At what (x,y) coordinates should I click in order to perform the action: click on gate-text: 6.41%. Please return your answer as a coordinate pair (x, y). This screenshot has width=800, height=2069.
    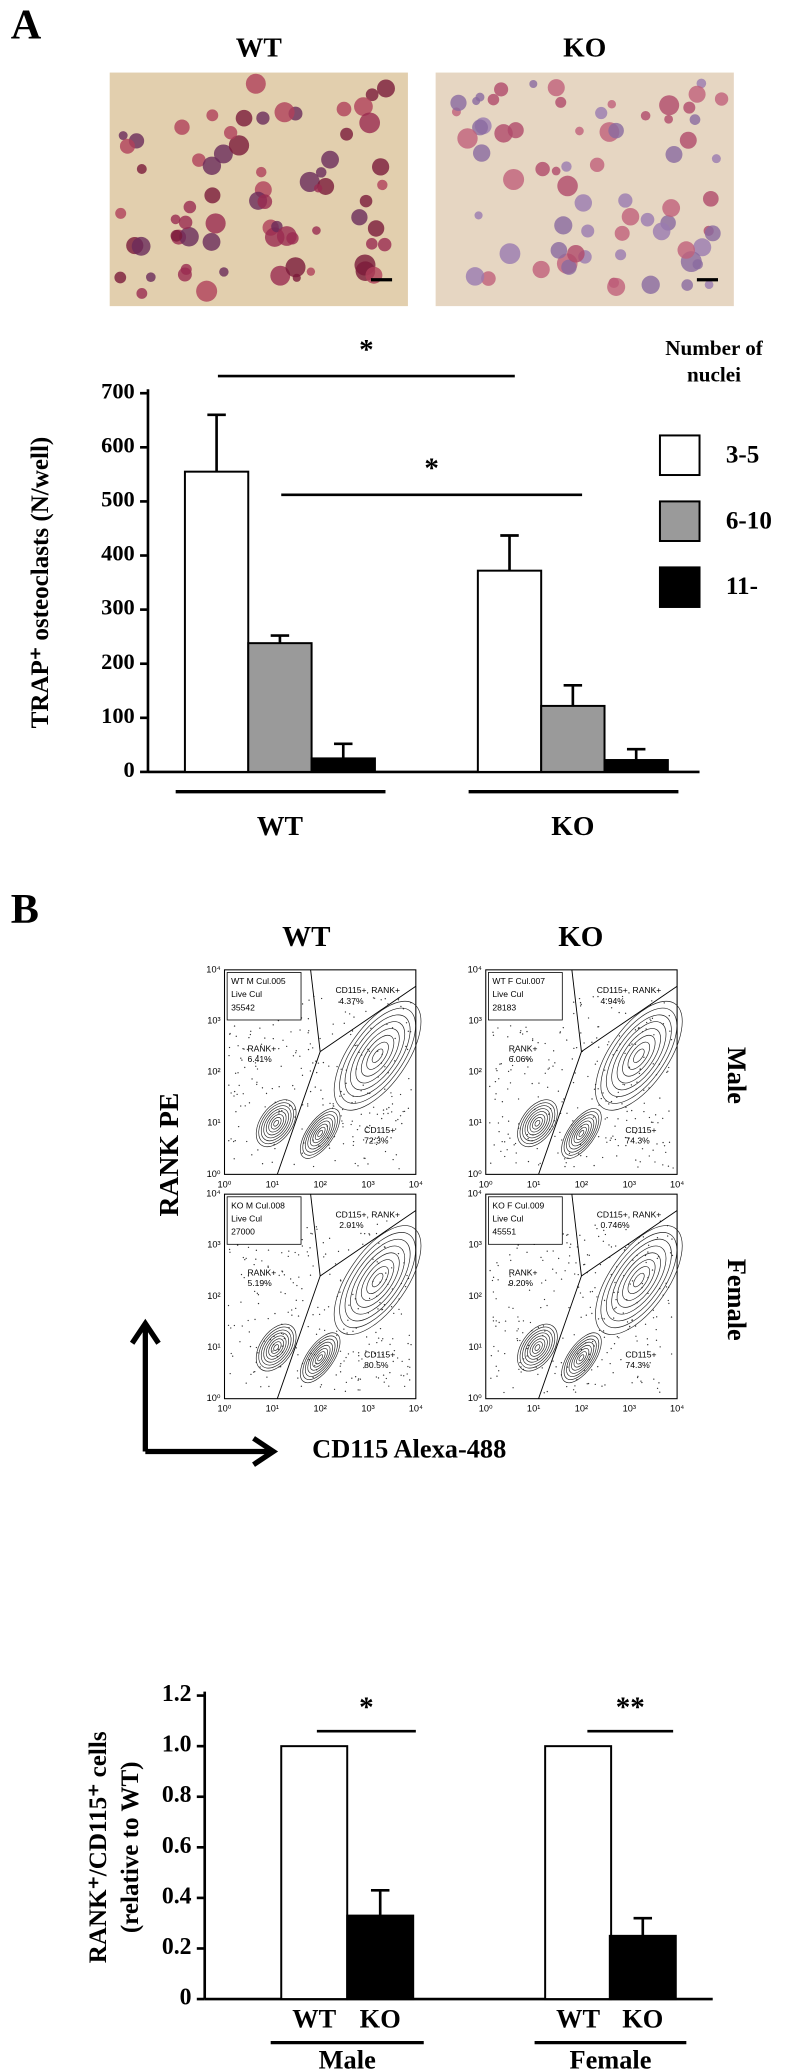
    Looking at the image, I should click on (259, 1059).